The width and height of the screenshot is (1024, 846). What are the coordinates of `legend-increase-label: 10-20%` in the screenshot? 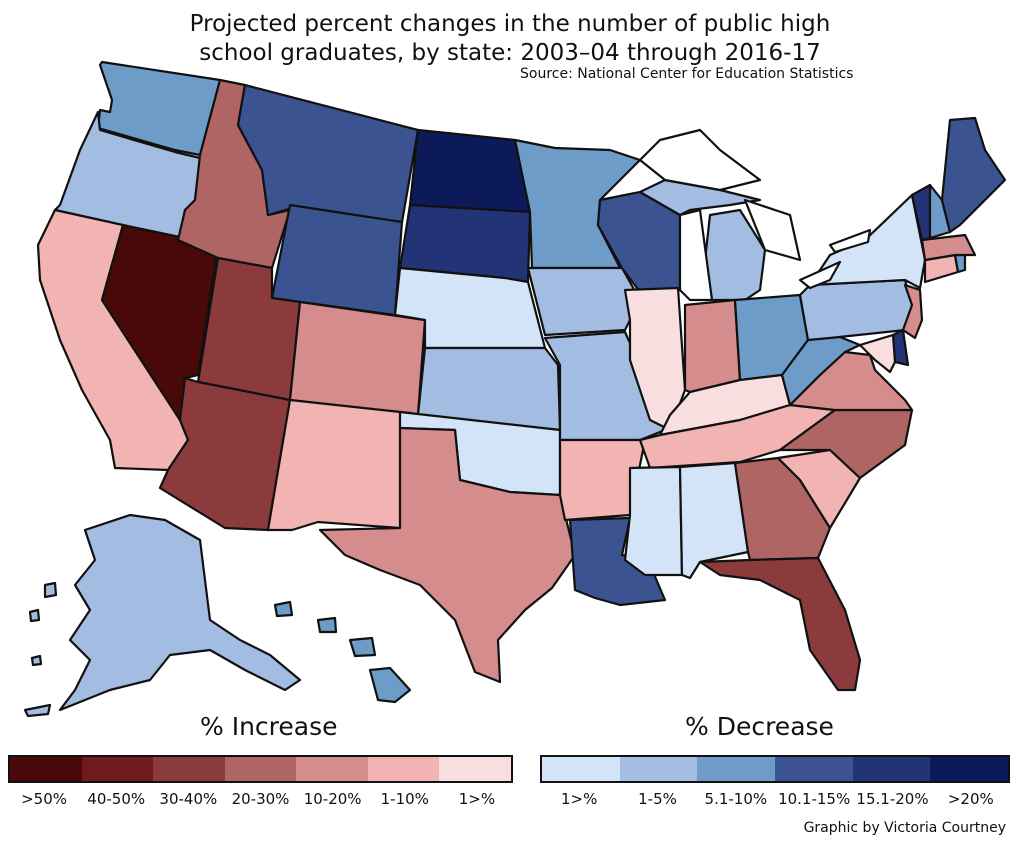 It's located at (332, 799).